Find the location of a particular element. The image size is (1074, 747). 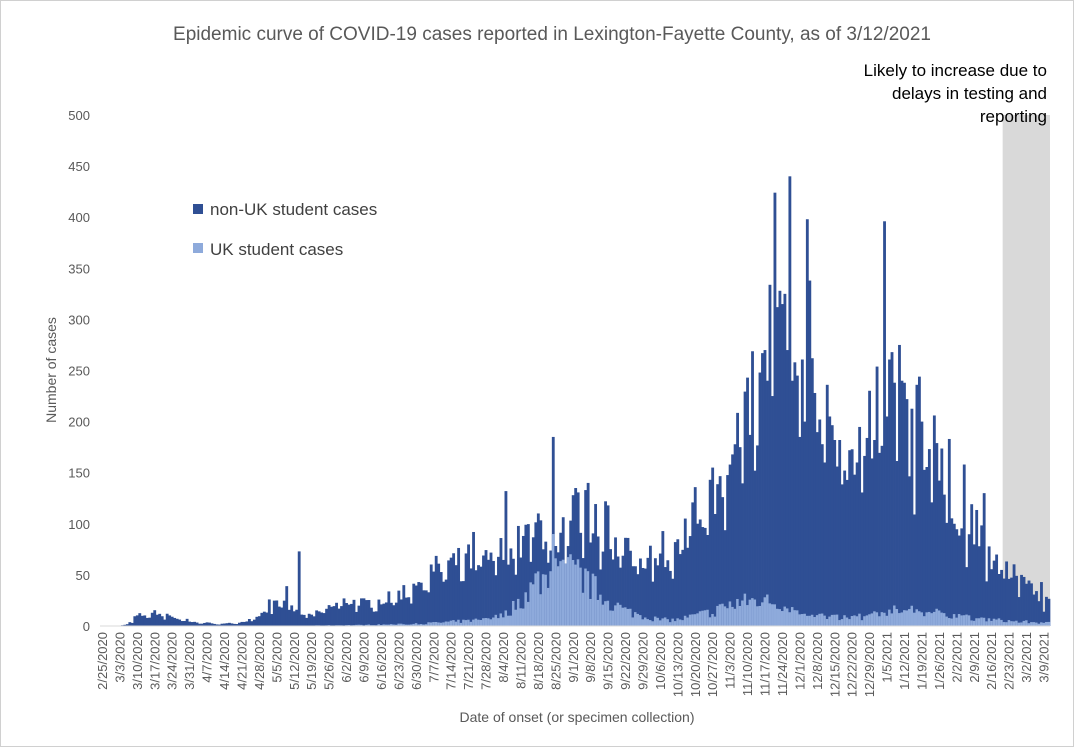

x-tick-label: 3/9/2021 is located at coordinates (1044, 657).